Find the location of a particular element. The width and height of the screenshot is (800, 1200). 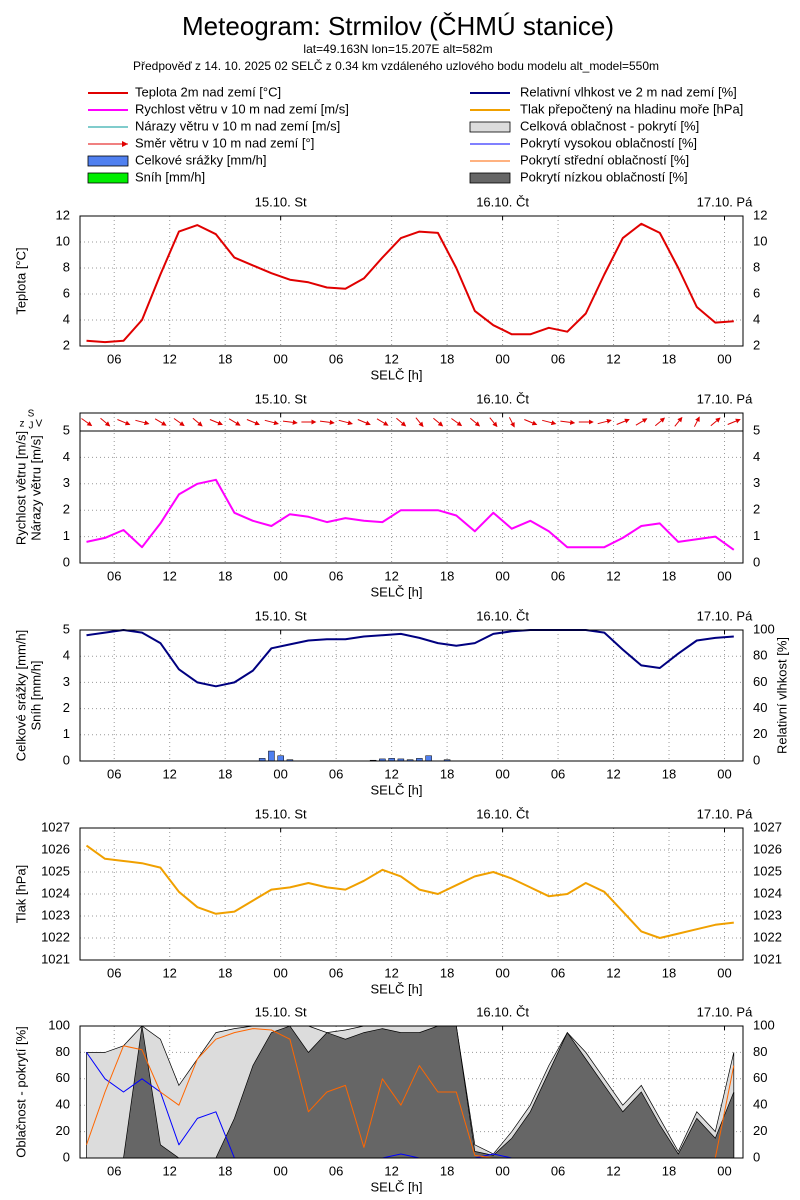

y-tick-label: 1 is located at coordinates (66, 535).